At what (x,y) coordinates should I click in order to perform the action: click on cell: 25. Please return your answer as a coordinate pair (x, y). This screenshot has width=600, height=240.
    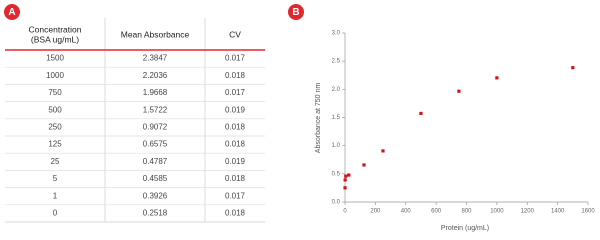
    Looking at the image, I should click on (55, 161).